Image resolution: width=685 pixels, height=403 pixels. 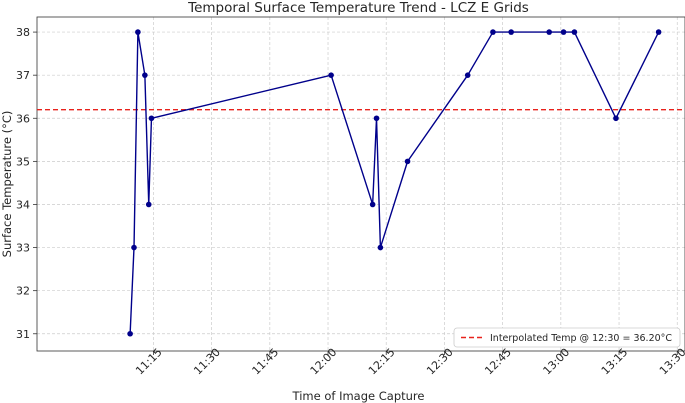 I want to click on y-tick-label: 32, so click(x=23, y=291).